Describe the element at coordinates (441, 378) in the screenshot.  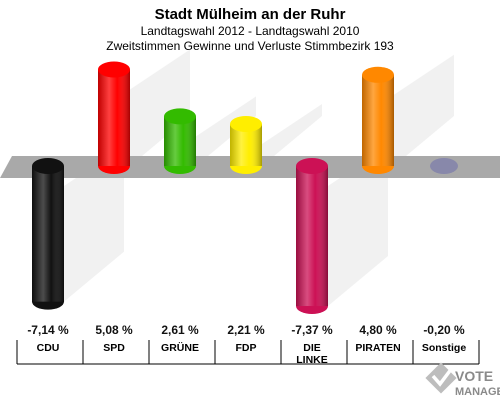
I see `logo-check-icon` at that location.